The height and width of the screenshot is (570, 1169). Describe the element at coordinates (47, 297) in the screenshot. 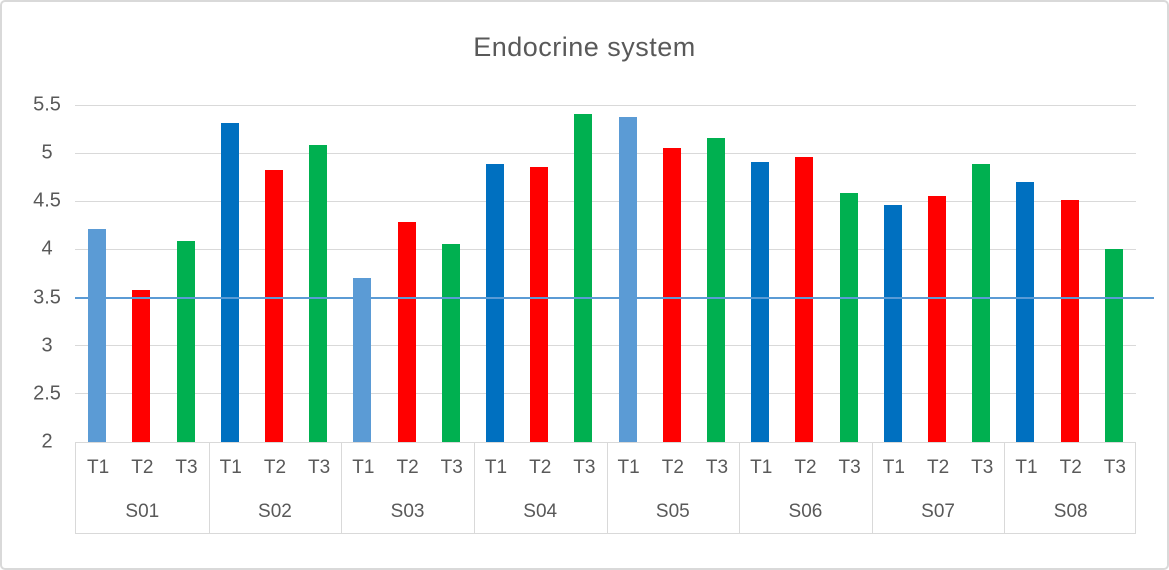

I see `y-axis-tick-label: 3.5` at that location.